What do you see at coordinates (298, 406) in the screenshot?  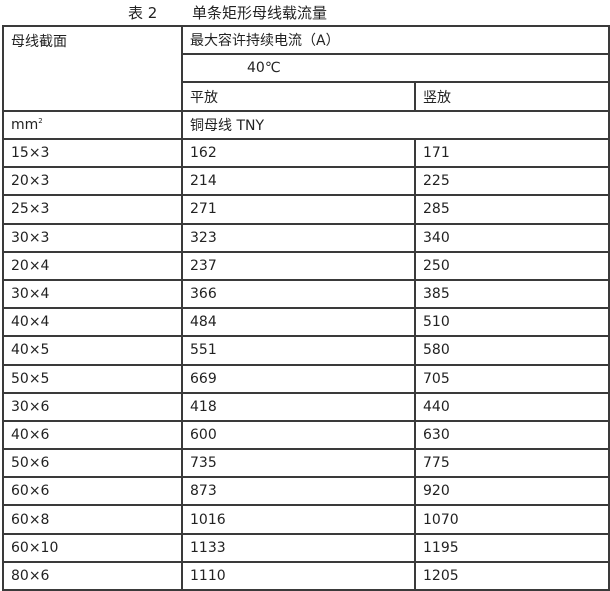 I see `cell-flat: 418` at bounding box center [298, 406].